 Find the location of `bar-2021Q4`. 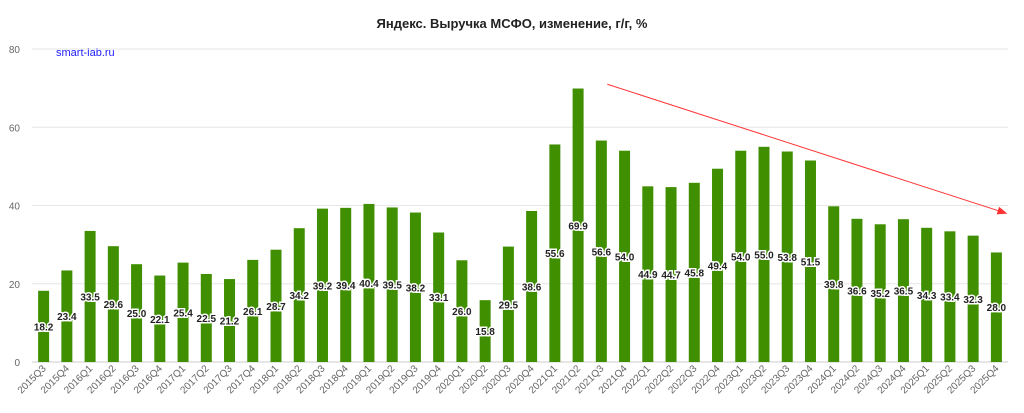

bar-2021Q4 is located at coordinates (625, 256).